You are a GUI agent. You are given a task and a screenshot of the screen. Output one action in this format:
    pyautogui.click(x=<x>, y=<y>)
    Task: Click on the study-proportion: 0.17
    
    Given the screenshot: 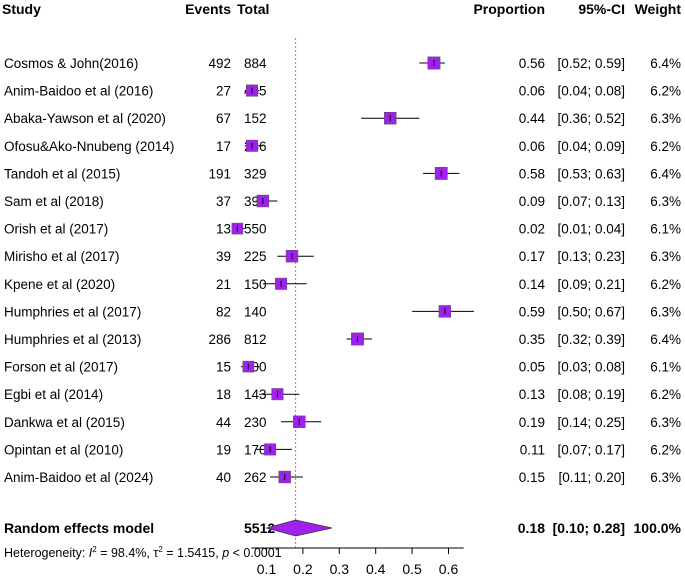 What is the action you would take?
    pyautogui.click(x=532, y=256)
    